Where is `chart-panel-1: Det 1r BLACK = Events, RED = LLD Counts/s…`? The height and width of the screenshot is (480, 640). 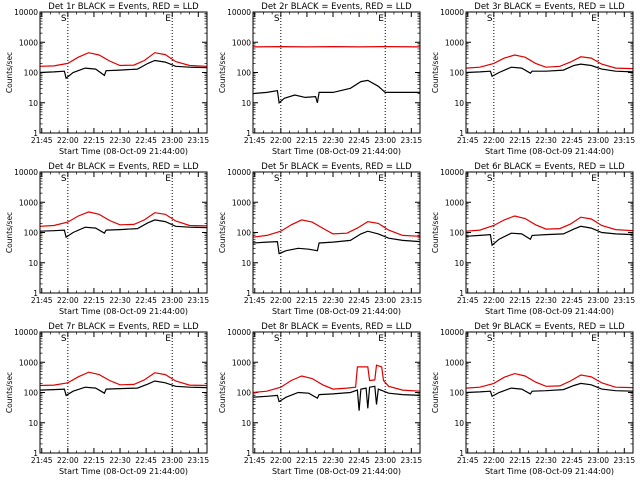 chart-panel-1: Det 1r BLACK = Events, RED = LLD Counts/s… is located at coordinates (107, 79).